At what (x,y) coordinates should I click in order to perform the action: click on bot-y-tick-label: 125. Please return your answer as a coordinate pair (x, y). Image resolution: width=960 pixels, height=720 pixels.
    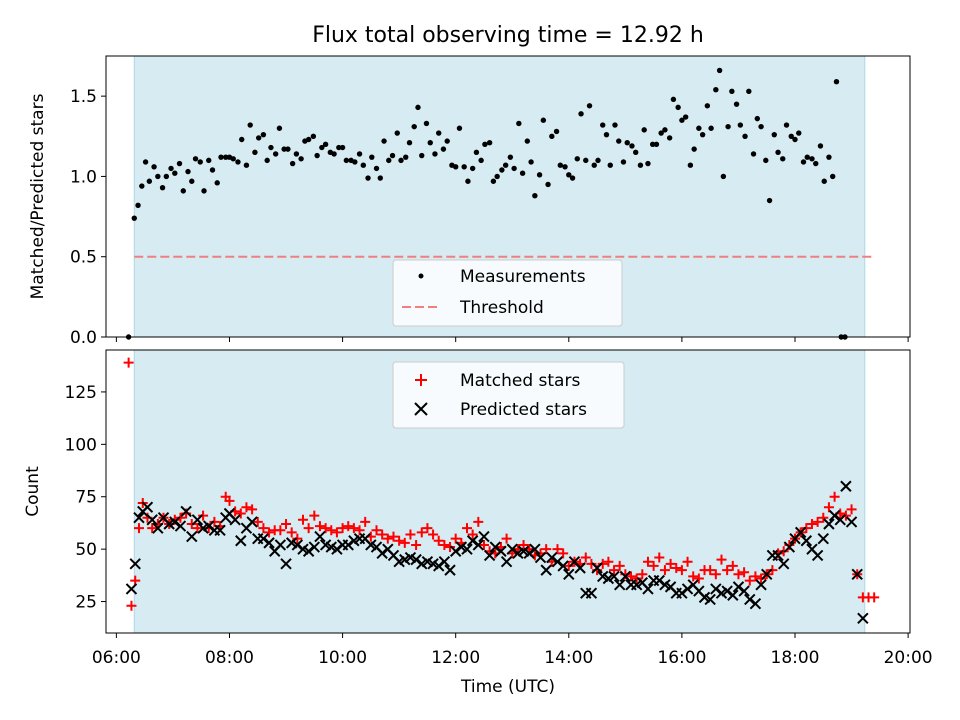
    Looking at the image, I should click on (81, 393).